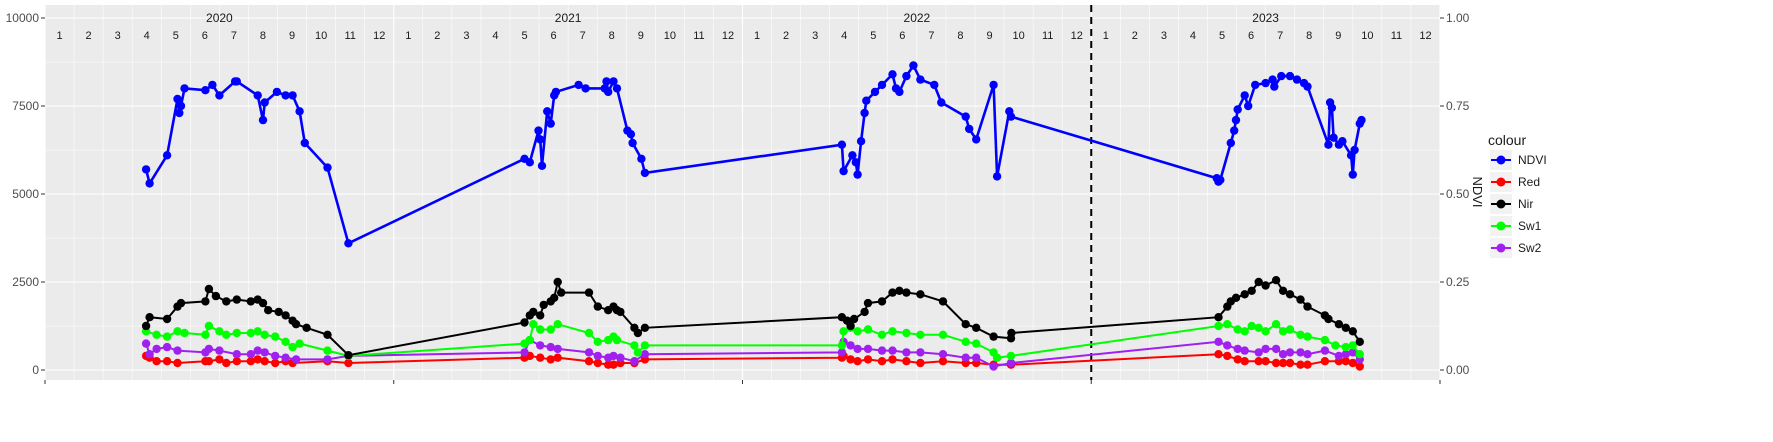 Image resolution: width=1773 pixels, height=442 pixels. I want to click on year-label: 2021, so click(568, 18).